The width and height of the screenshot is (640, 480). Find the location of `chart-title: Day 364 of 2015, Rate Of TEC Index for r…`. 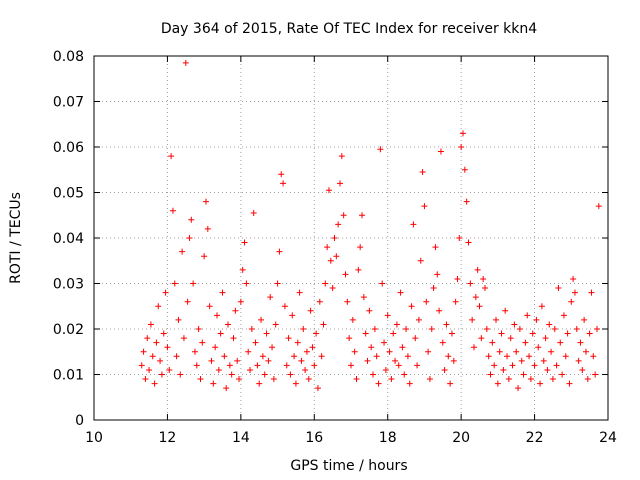

chart-title: Day 364 of 2015, Rate Of TEC Index for r… is located at coordinates (349, 29).